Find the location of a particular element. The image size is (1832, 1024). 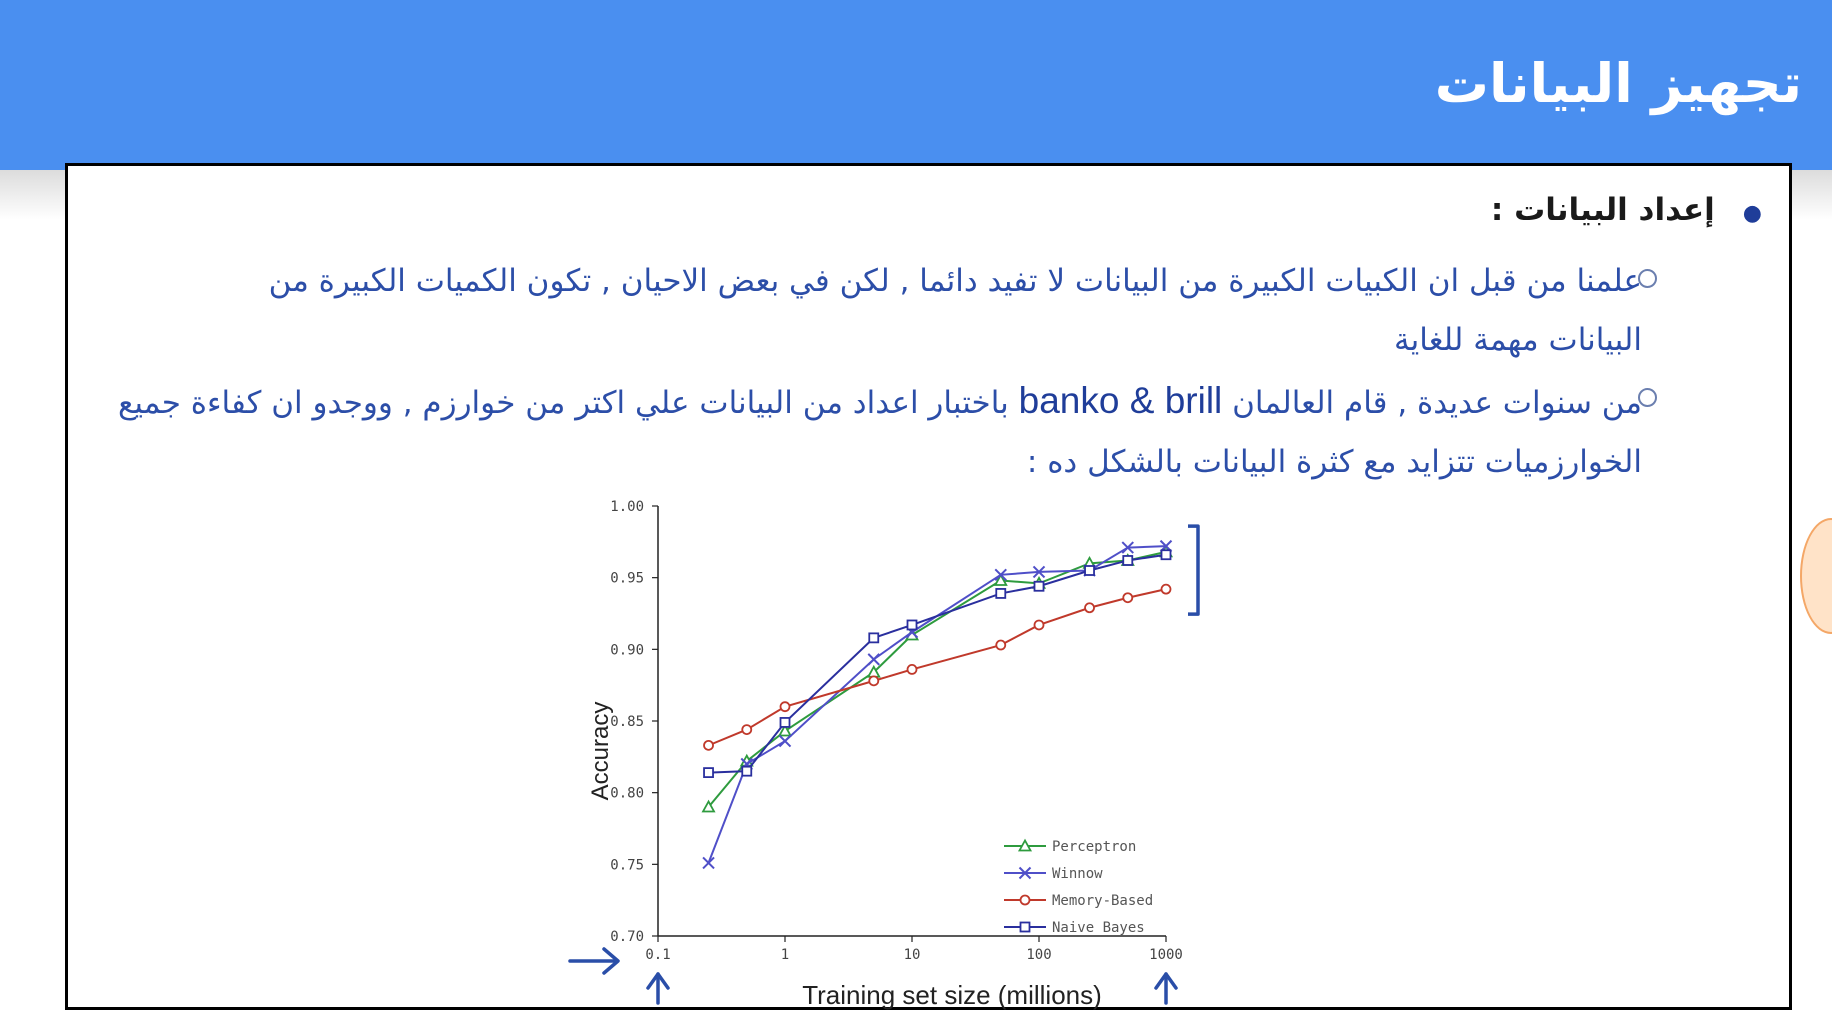

series-line-winnow is located at coordinates (937, 704).